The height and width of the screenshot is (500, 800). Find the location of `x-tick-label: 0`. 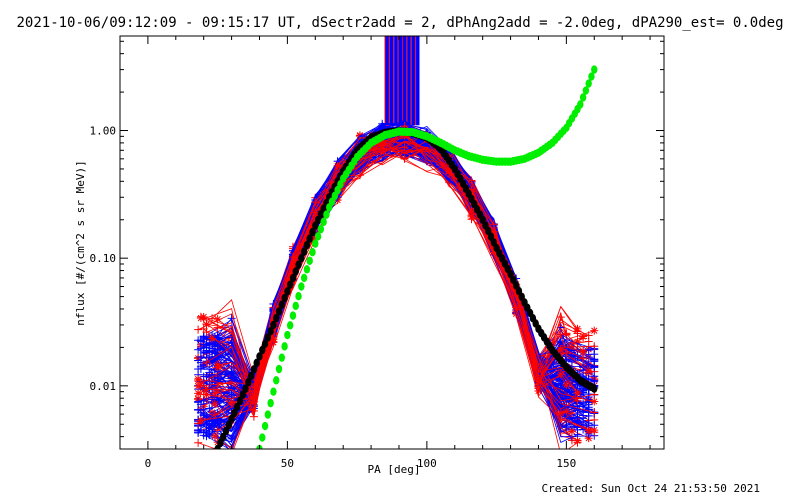

x-tick-label: 0 is located at coordinates (148, 463).